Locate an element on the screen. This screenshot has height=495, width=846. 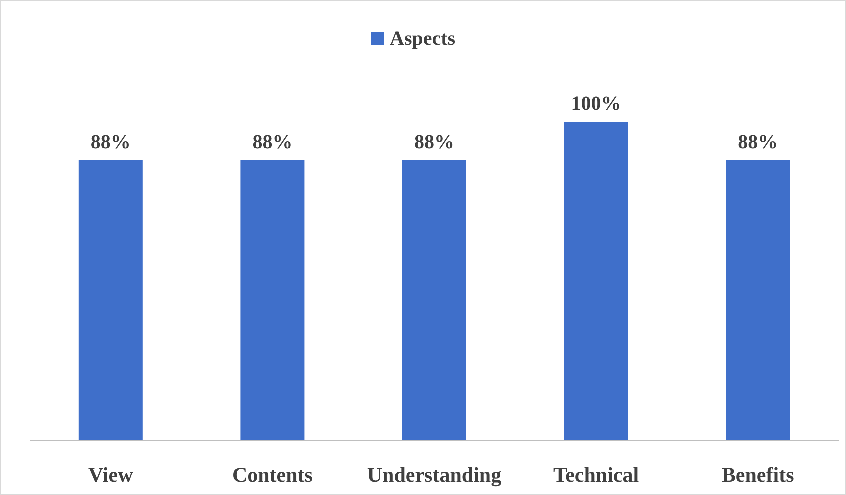
x-tick-label: Understanding is located at coordinates (434, 475).